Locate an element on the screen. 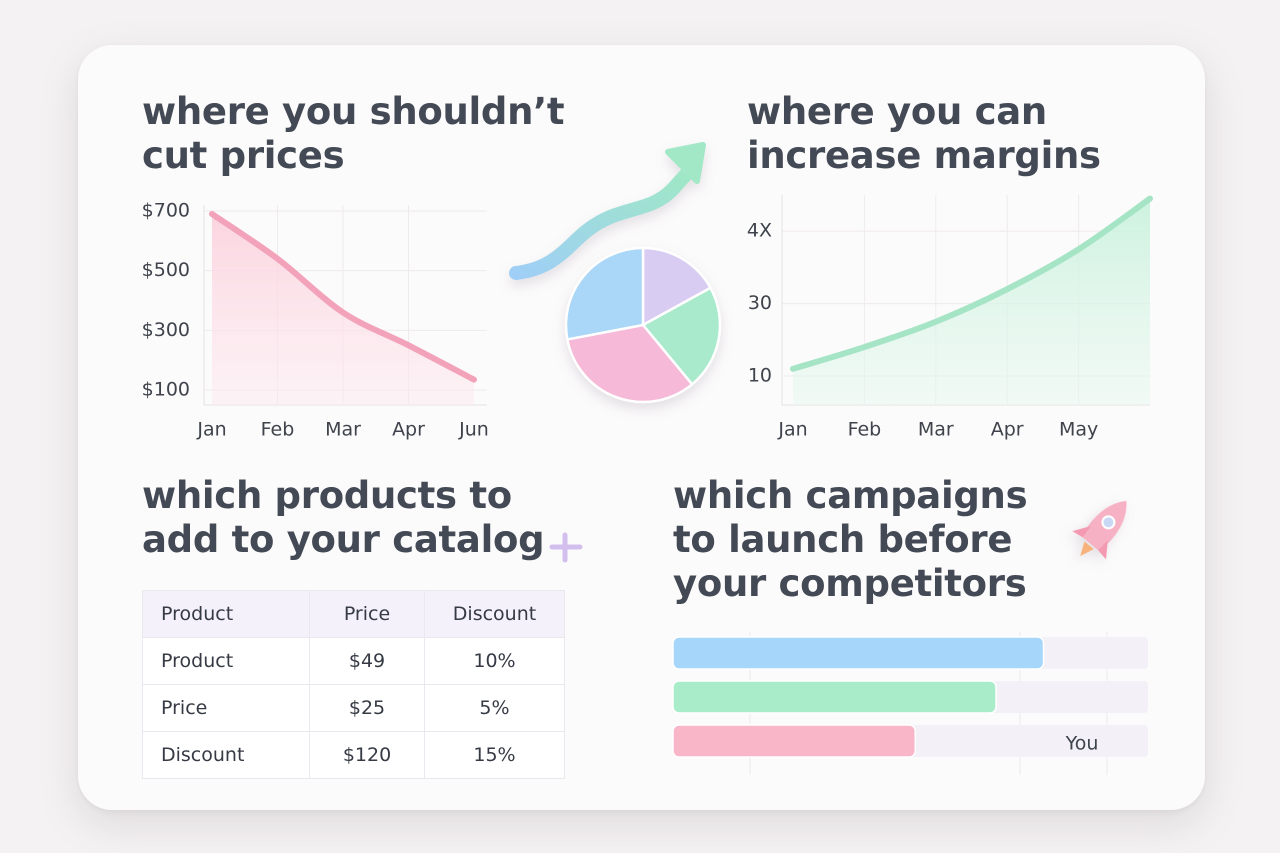 The height and width of the screenshot is (853, 1280). table-cell: Product is located at coordinates (226, 661).